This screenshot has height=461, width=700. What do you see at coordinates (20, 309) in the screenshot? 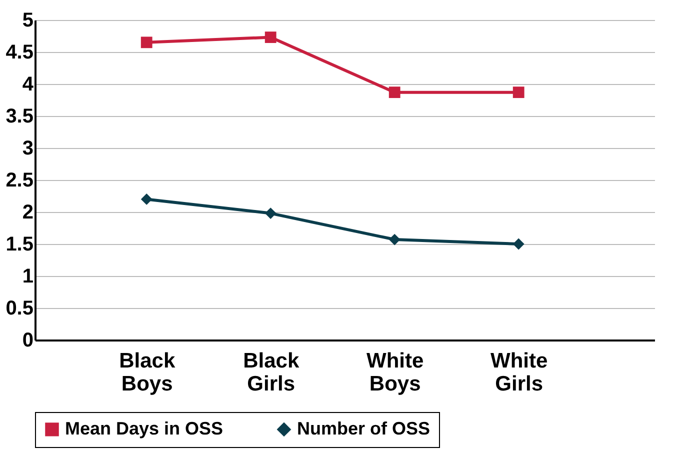
I see `y-tick-label: 0.5` at bounding box center [20, 309].